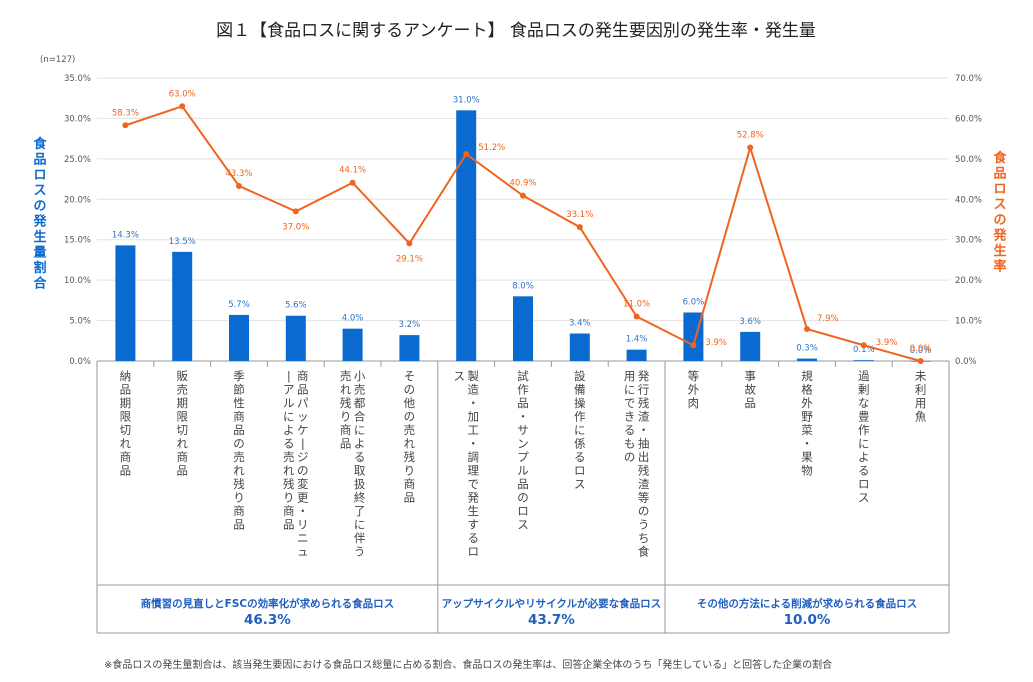 This screenshot has height=682, width=1033. What do you see at coordinates (864, 403) in the screenshot?
I see `category-char: な` at bounding box center [864, 403].